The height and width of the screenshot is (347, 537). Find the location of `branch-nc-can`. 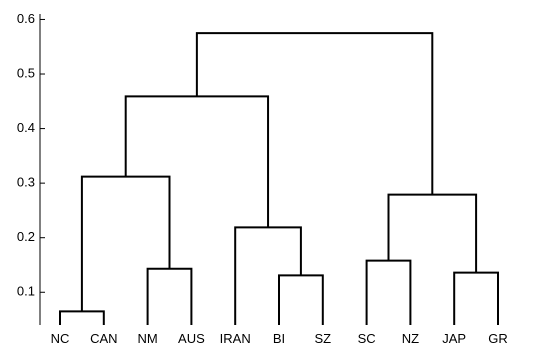

branch-nc-can is located at coordinates (82, 317).